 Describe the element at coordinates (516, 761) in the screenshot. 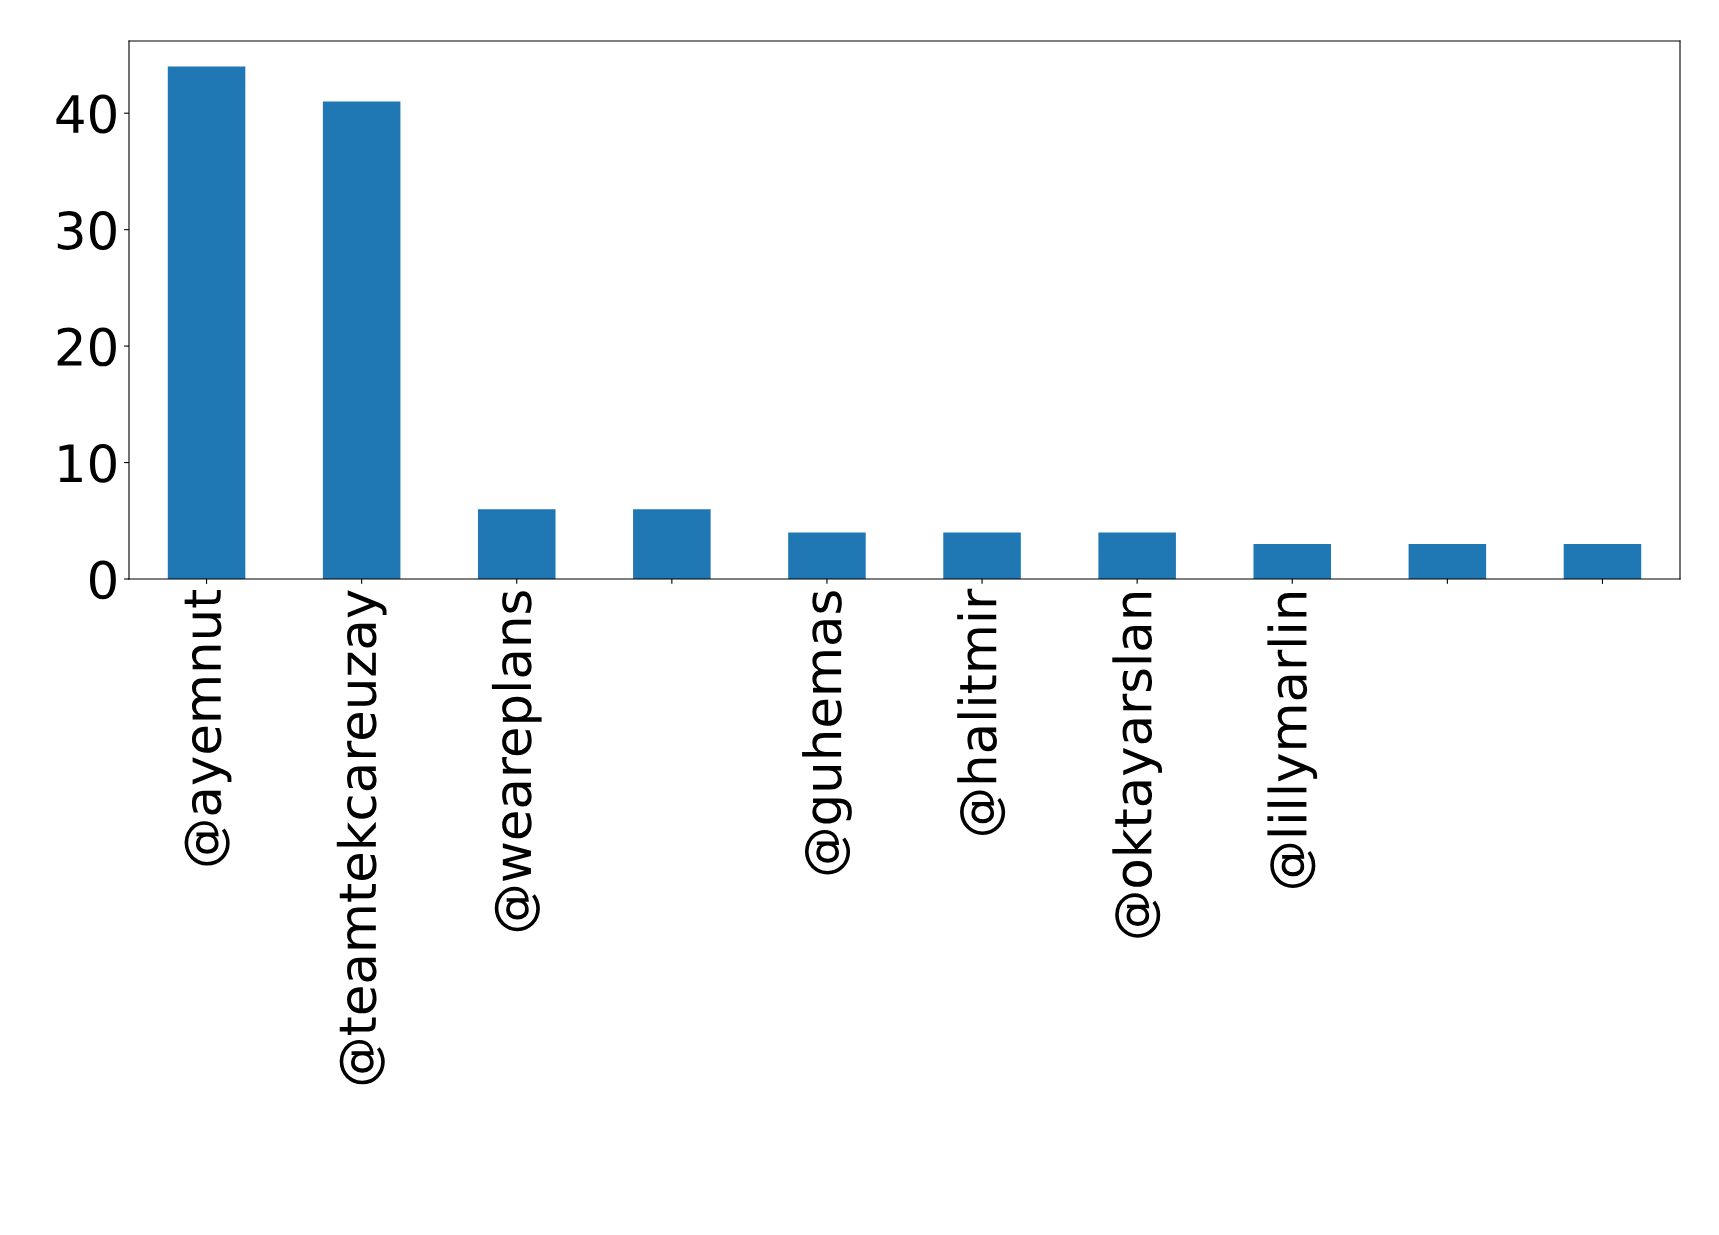

I see `x-tick-label: @weareplans` at that location.